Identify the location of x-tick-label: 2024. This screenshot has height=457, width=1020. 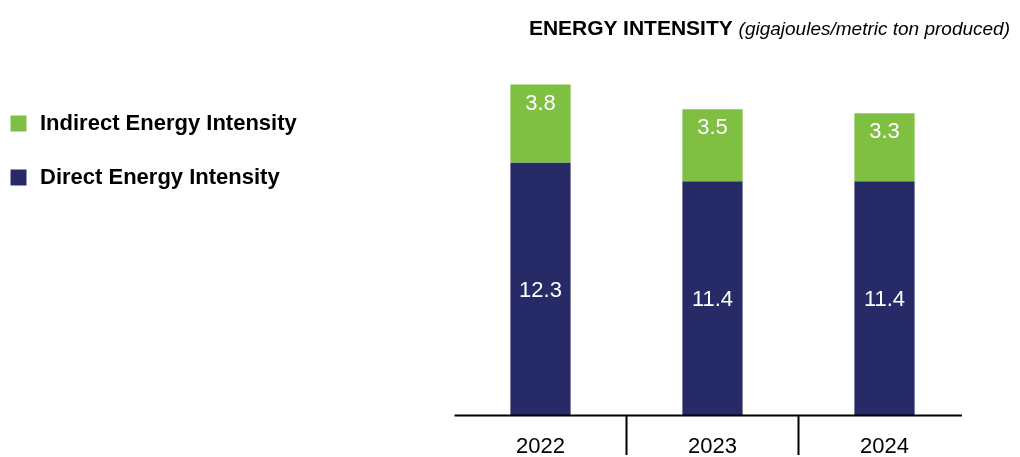
(884, 444).